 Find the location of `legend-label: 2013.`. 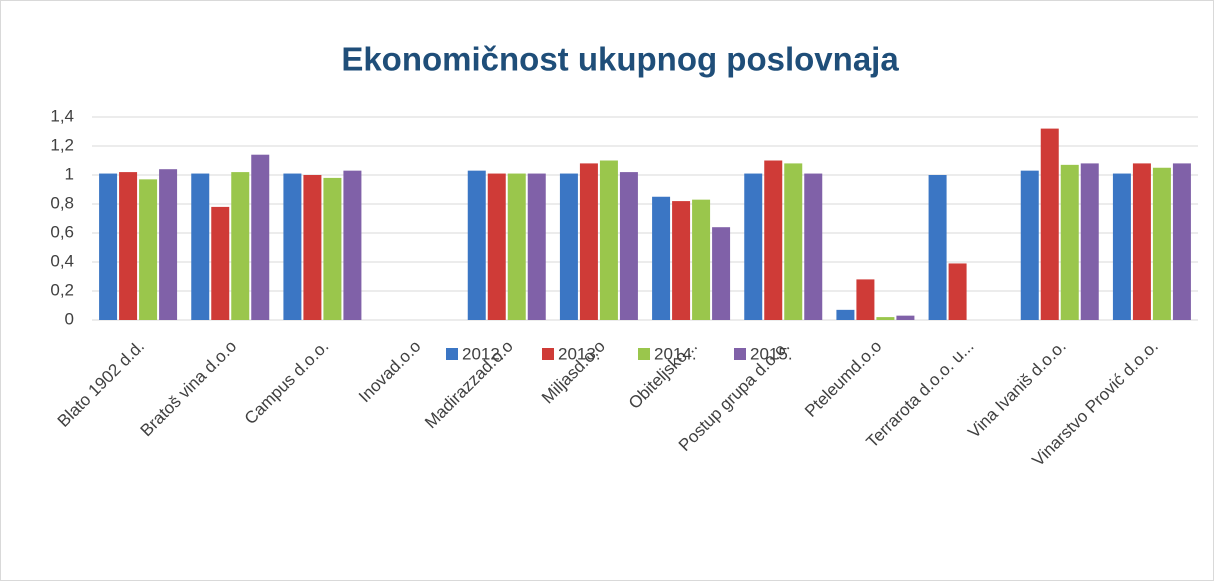

legend-label: 2013. is located at coordinates (579, 353).